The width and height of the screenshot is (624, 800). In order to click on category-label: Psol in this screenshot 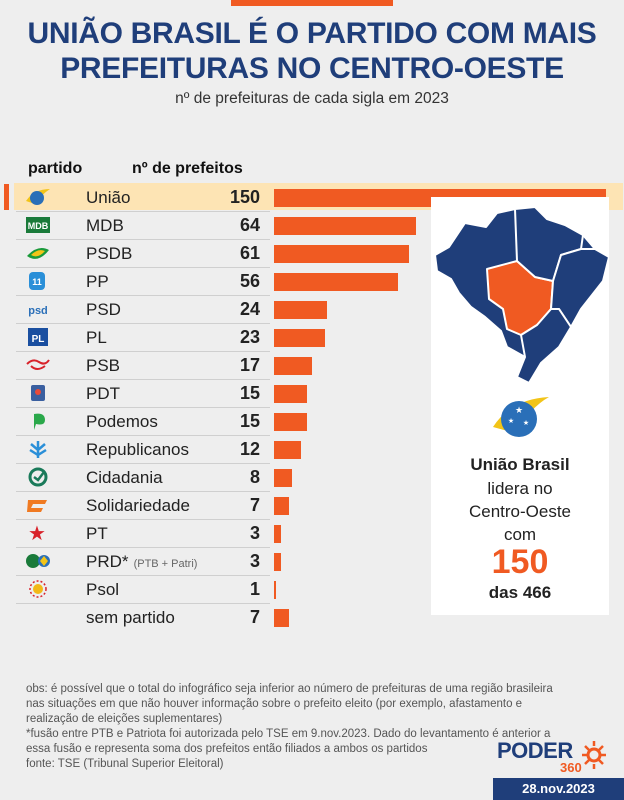, I will do `click(102, 590)`.